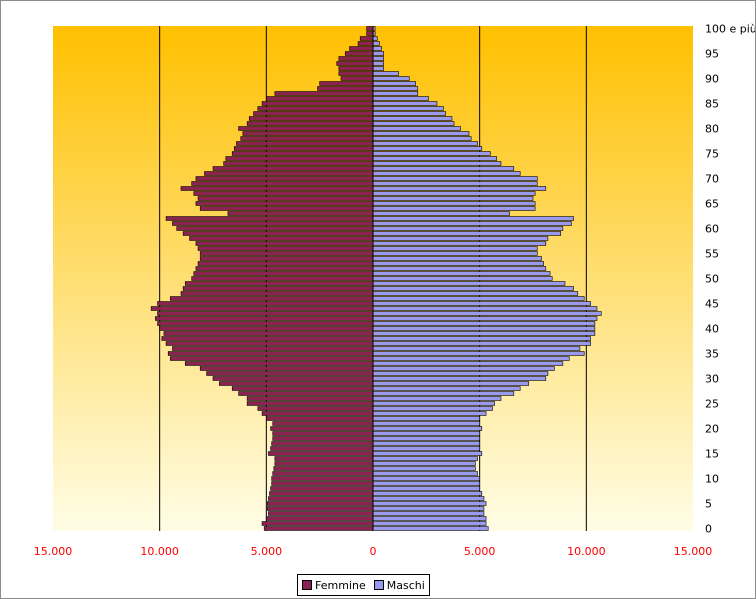 The height and width of the screenshot is (599, 756). Describe the element at coordinates (399, 585) in the screenshot. I see `legend-item-maschi: Maschi` at that location.